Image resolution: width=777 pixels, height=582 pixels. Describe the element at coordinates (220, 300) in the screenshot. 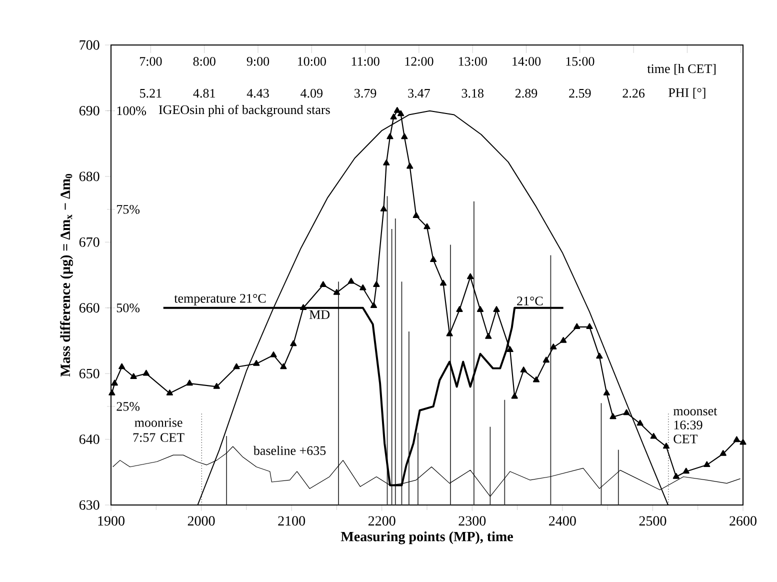

I see `annotation: temperature 21°C` at that location.